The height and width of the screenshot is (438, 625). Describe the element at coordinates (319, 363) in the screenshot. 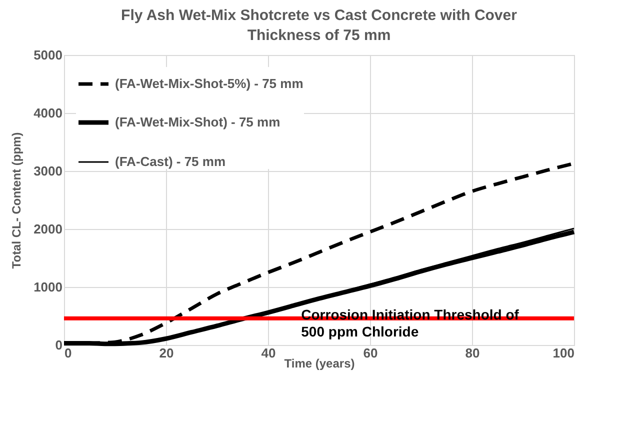

I see `x-axis-title: Time (years)` at that location.